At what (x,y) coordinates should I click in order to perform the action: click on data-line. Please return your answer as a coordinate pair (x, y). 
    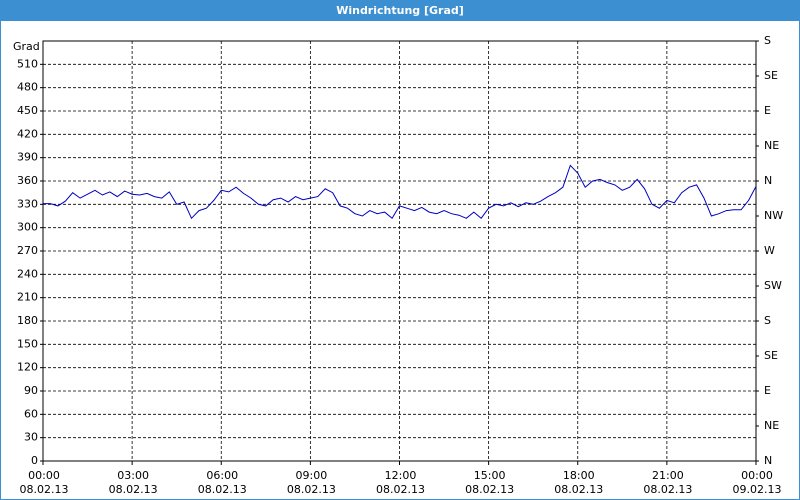
    Looking at the image, I should click on (400, 192).